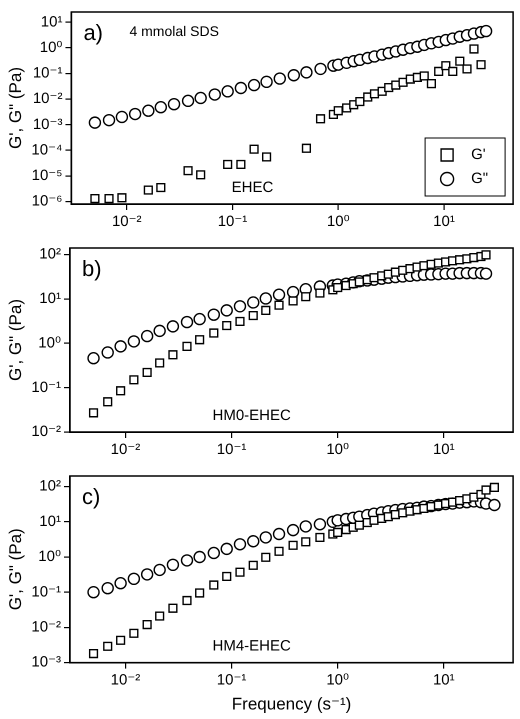  What do you see at coordinates (47, 201) in the screenshot?
I see `y-tick-label: 10⁻⁶` at bounding box center [47, 201].